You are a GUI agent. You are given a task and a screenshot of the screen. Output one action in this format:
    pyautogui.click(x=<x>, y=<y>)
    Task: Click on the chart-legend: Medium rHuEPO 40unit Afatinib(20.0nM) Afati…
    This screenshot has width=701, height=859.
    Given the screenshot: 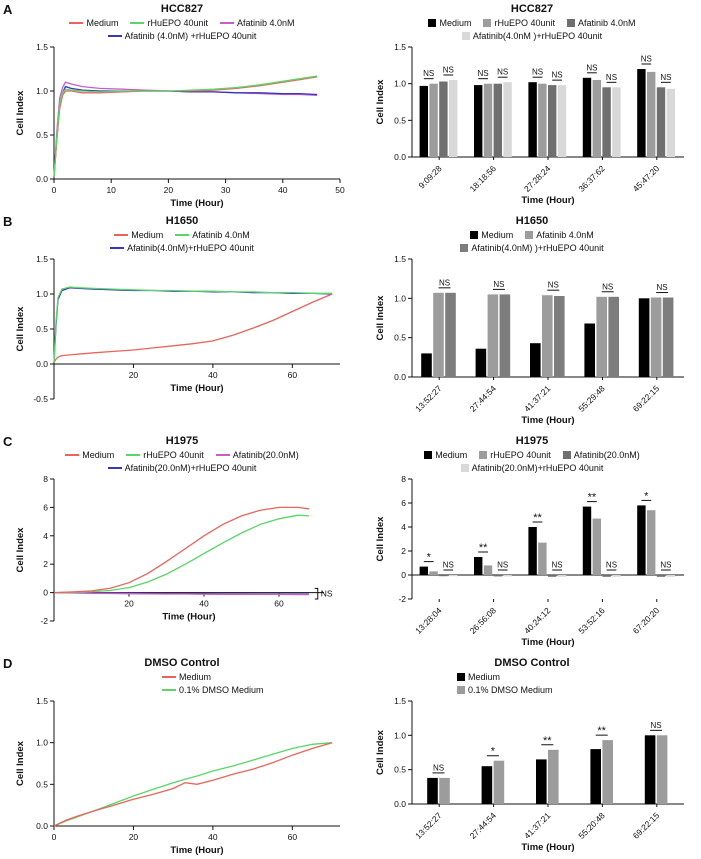 What is the action you would take?
    pyautogui.click(x=182, y=461)
    